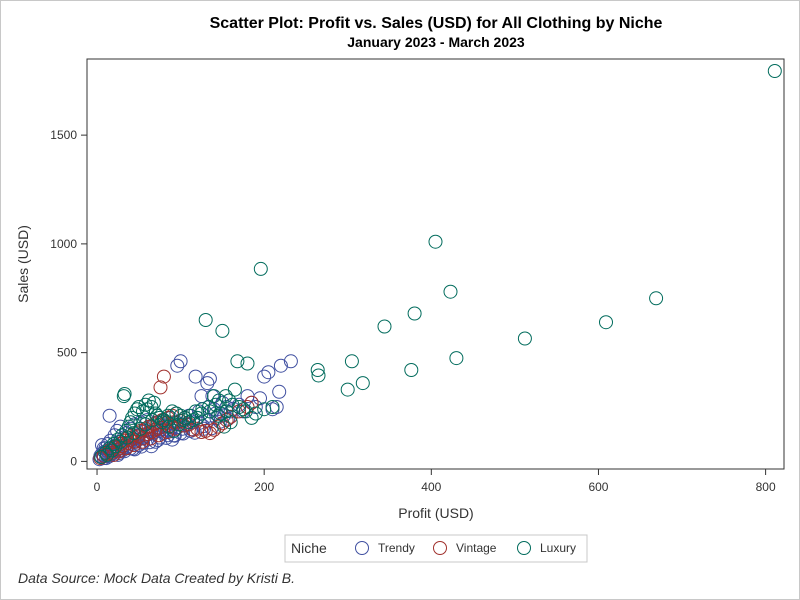  What do you see at coordinates (97, 487) in the screenshot?
I see `x-tick-label: 0` at bounding box center [97, 487].